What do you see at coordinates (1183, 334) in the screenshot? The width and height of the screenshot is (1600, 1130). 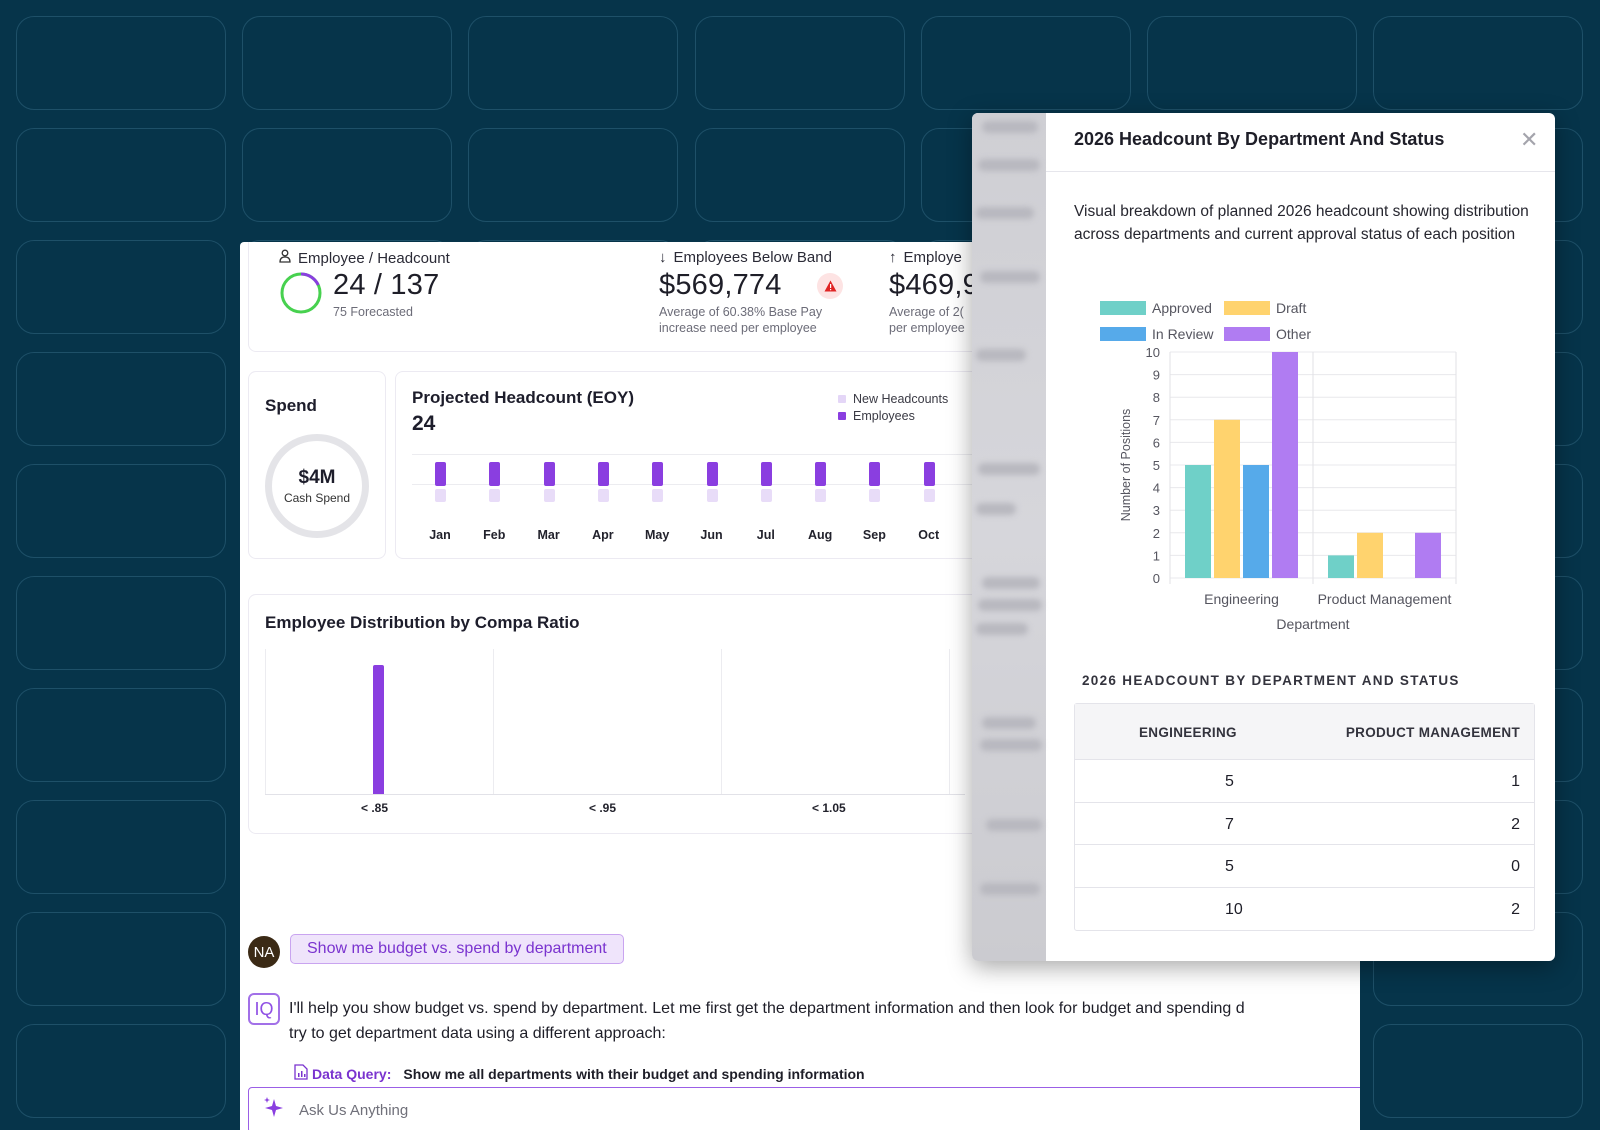 I see `legend-label: In Review` at bounding box center [1183, 334].